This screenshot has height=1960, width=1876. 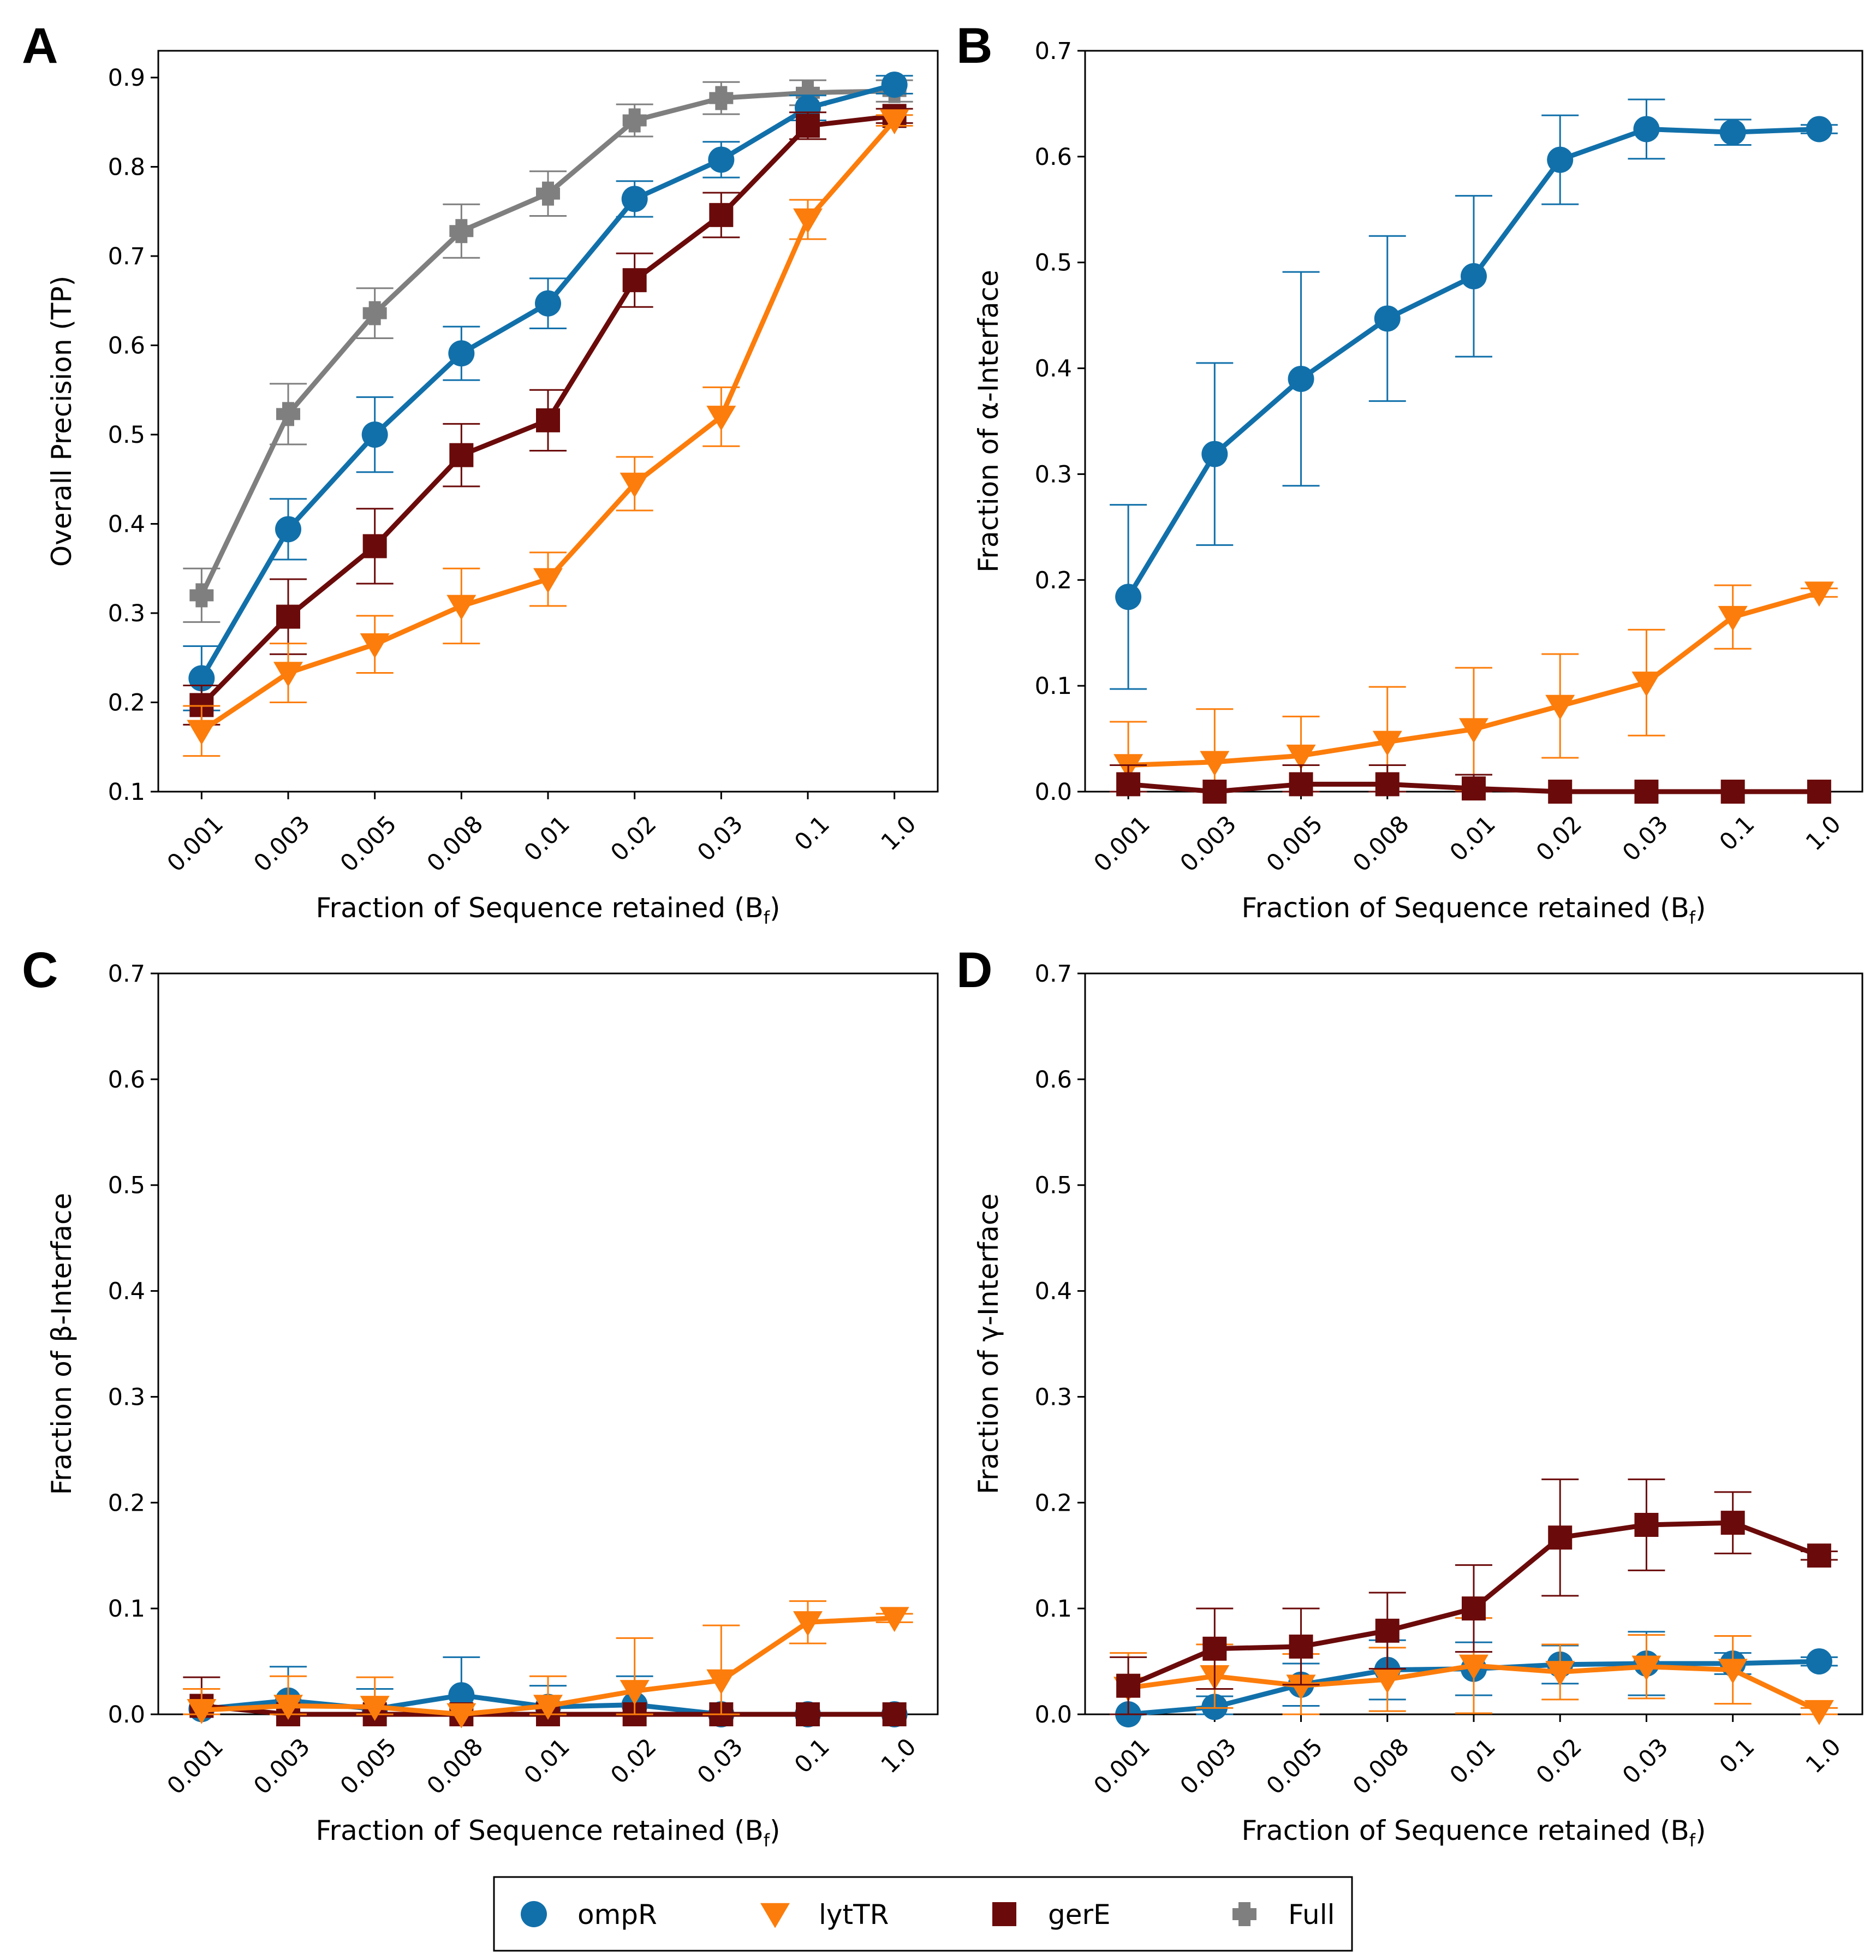 I want to click on series-lytTR, so click(x=548, y=433).